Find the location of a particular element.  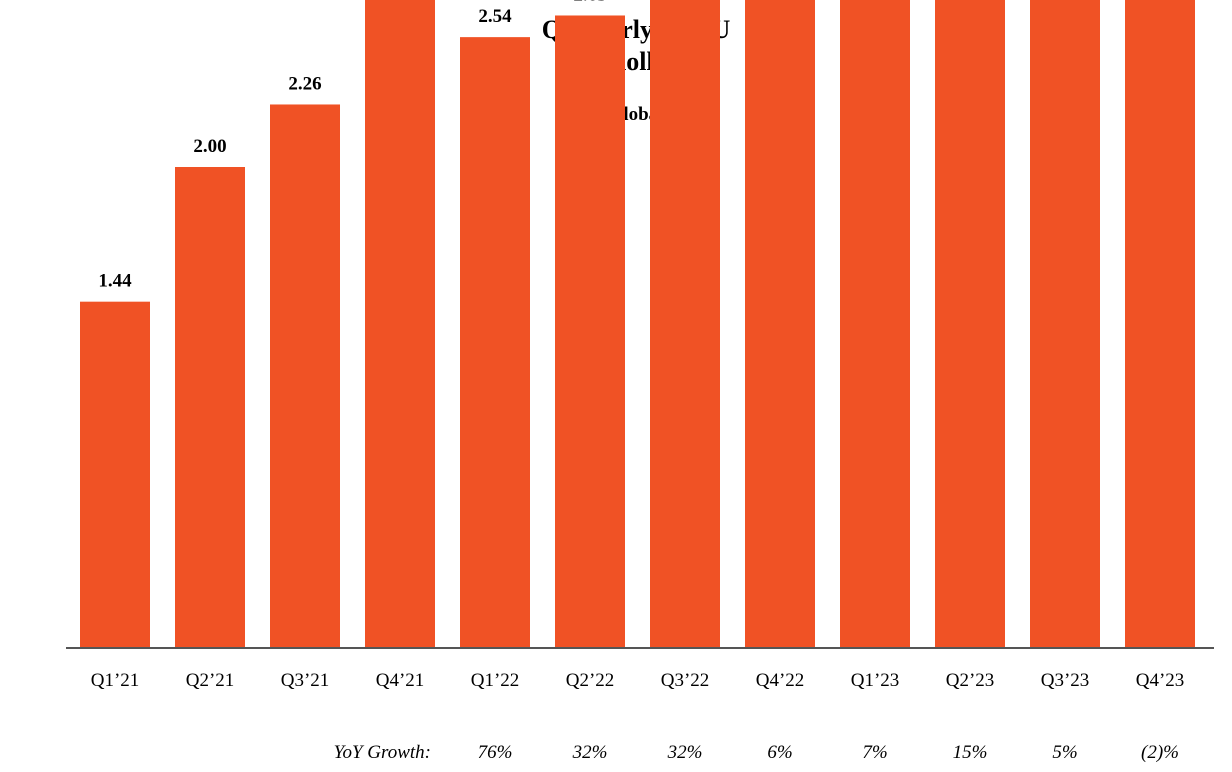

data-label: 1.44 is located at coordinates (115, 281).